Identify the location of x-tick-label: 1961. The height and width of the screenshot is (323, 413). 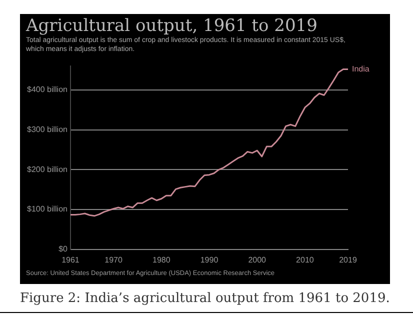
(71, 259).